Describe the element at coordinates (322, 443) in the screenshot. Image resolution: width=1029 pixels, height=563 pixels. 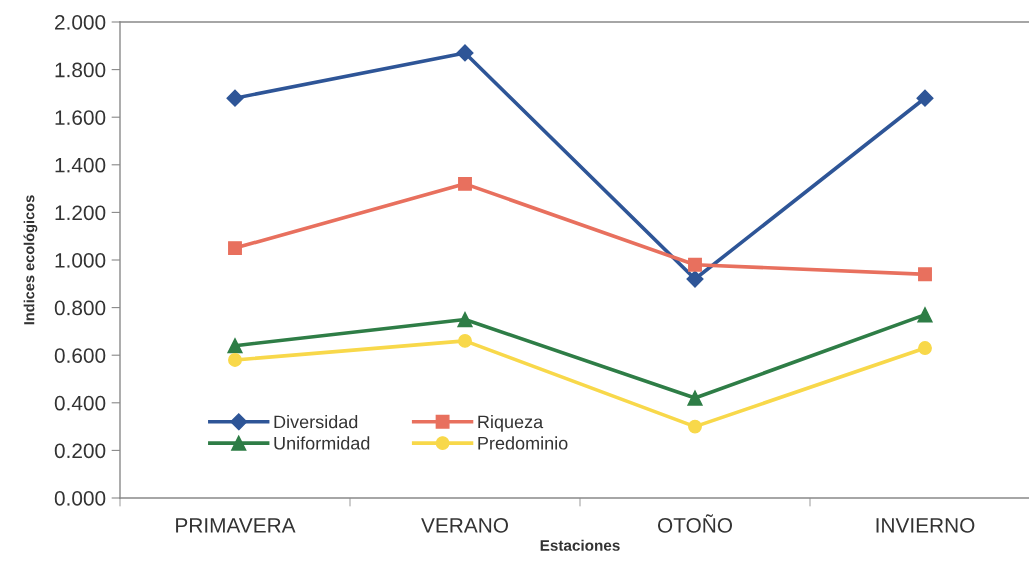
I see `legend-label: Uniformidad` at that location.